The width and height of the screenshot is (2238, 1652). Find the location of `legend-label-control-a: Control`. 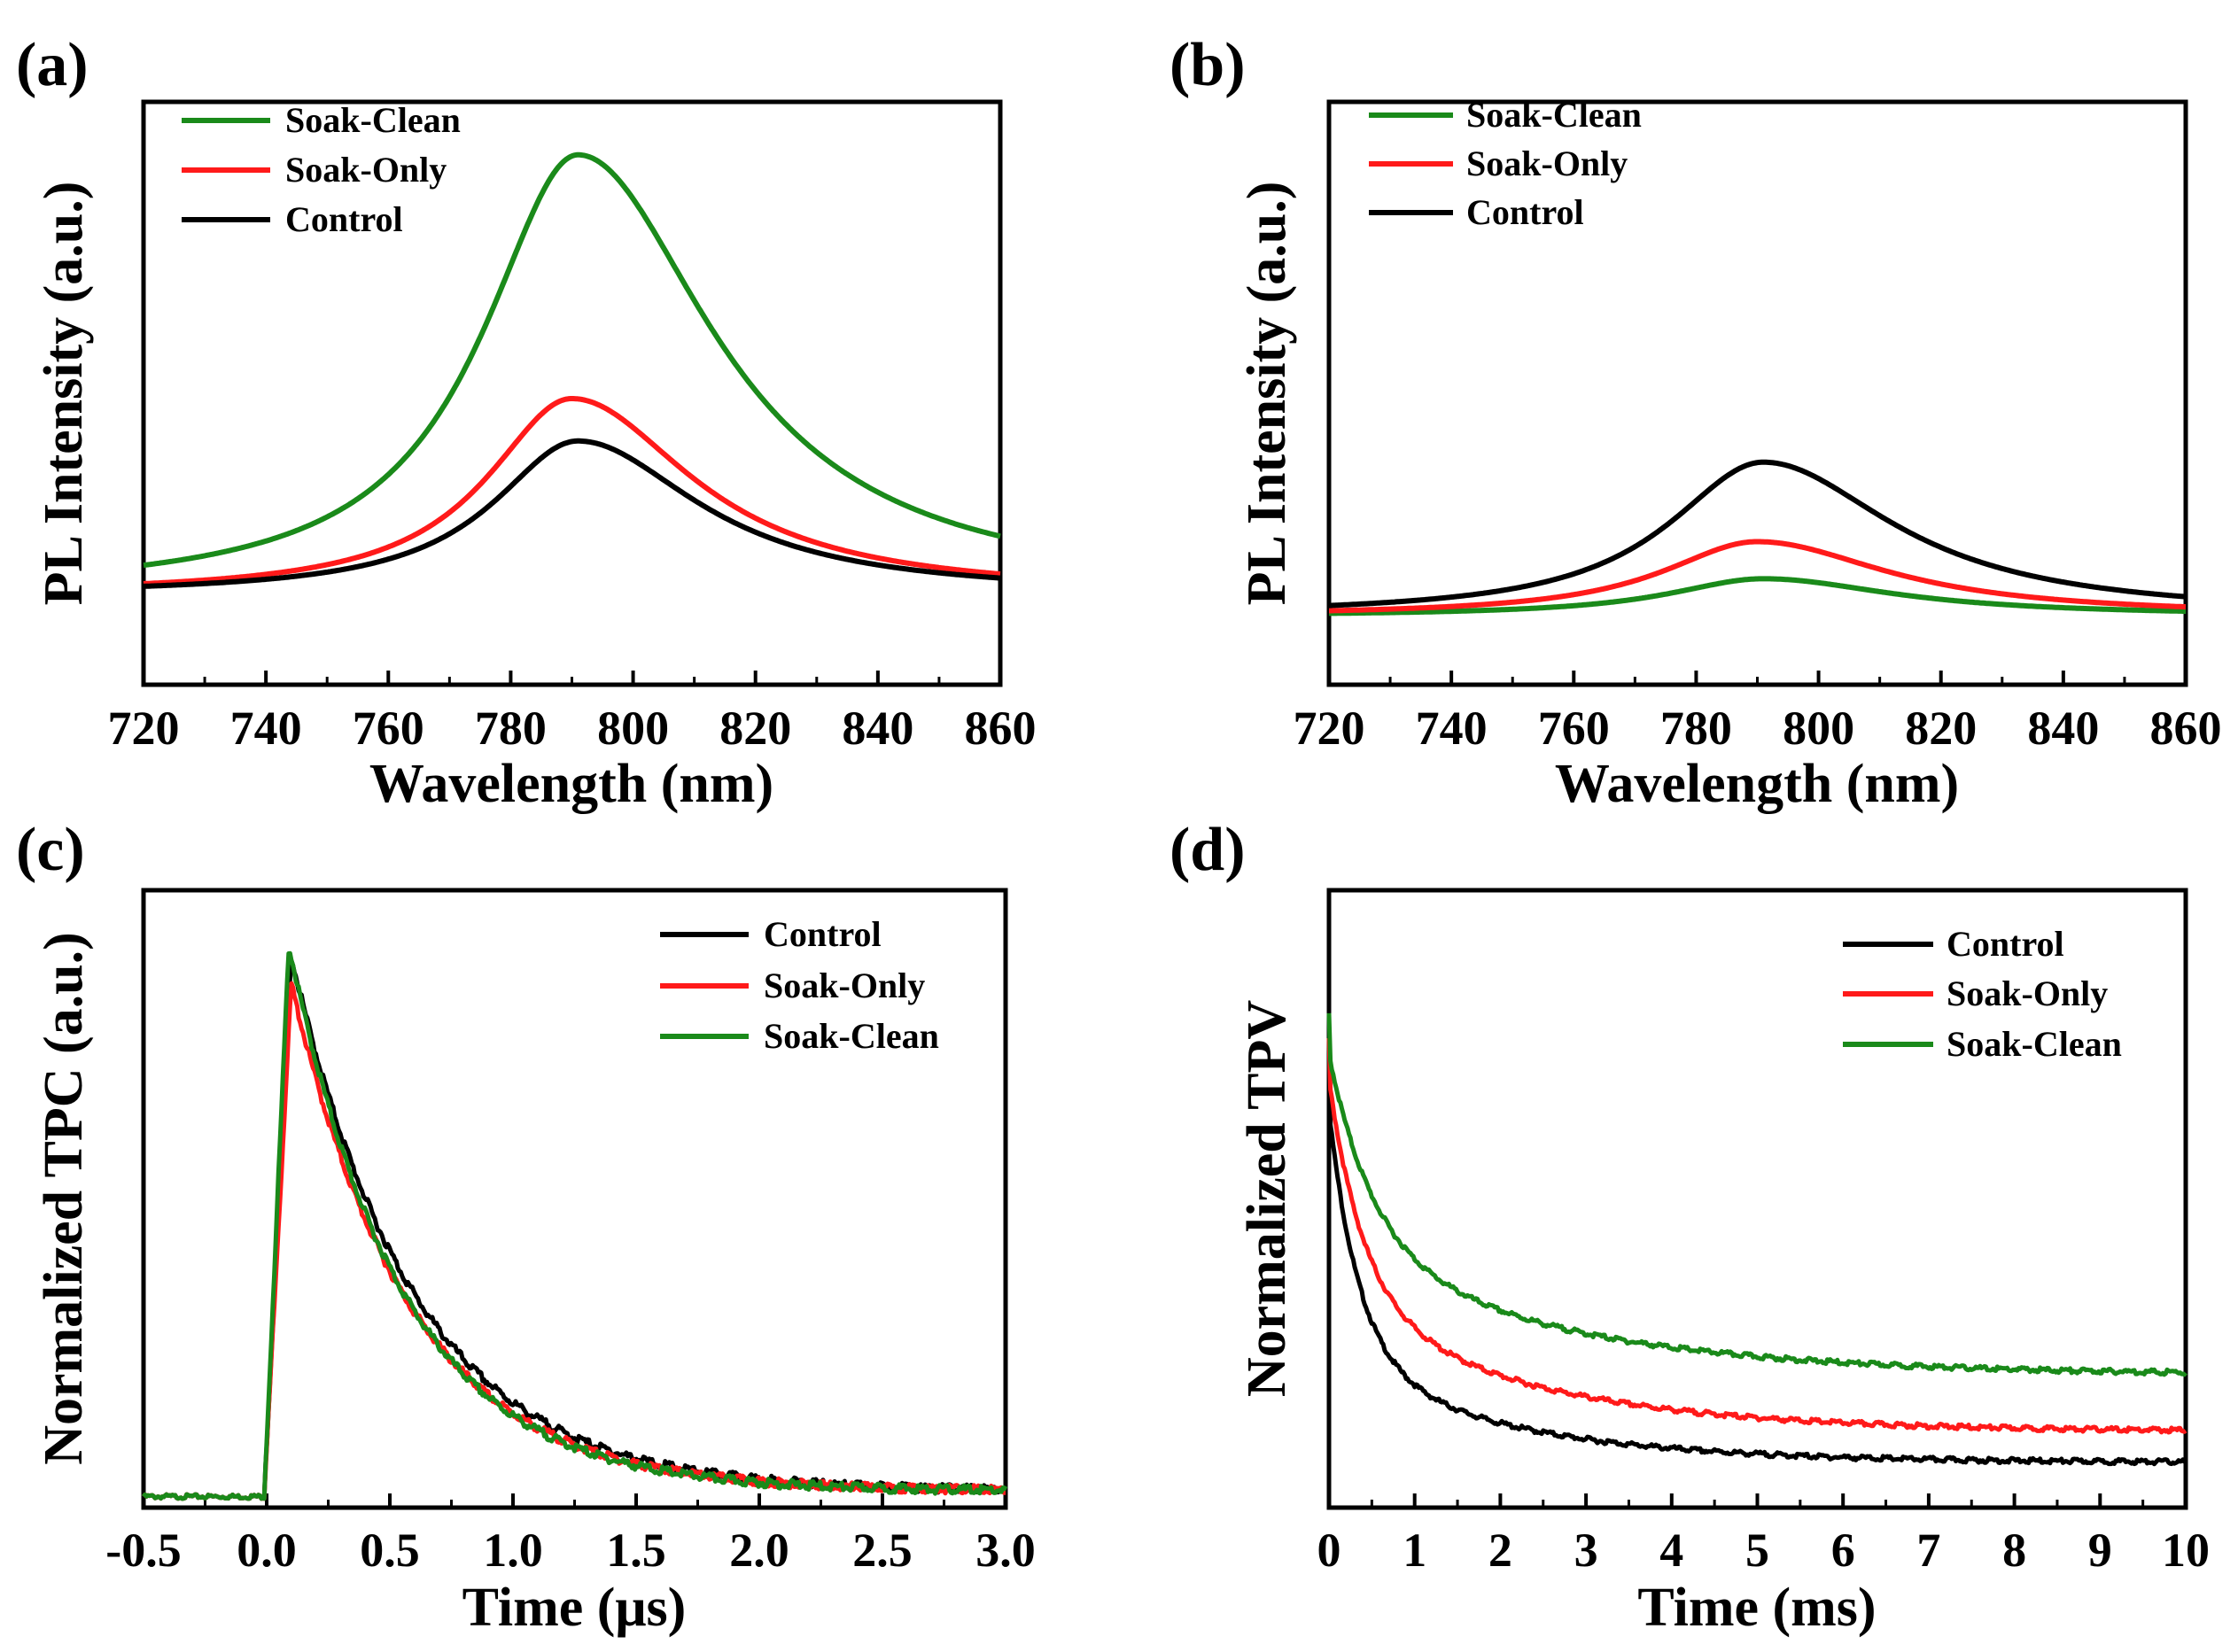

legend-label-control-a: Control is located at coordinates (344, 219).